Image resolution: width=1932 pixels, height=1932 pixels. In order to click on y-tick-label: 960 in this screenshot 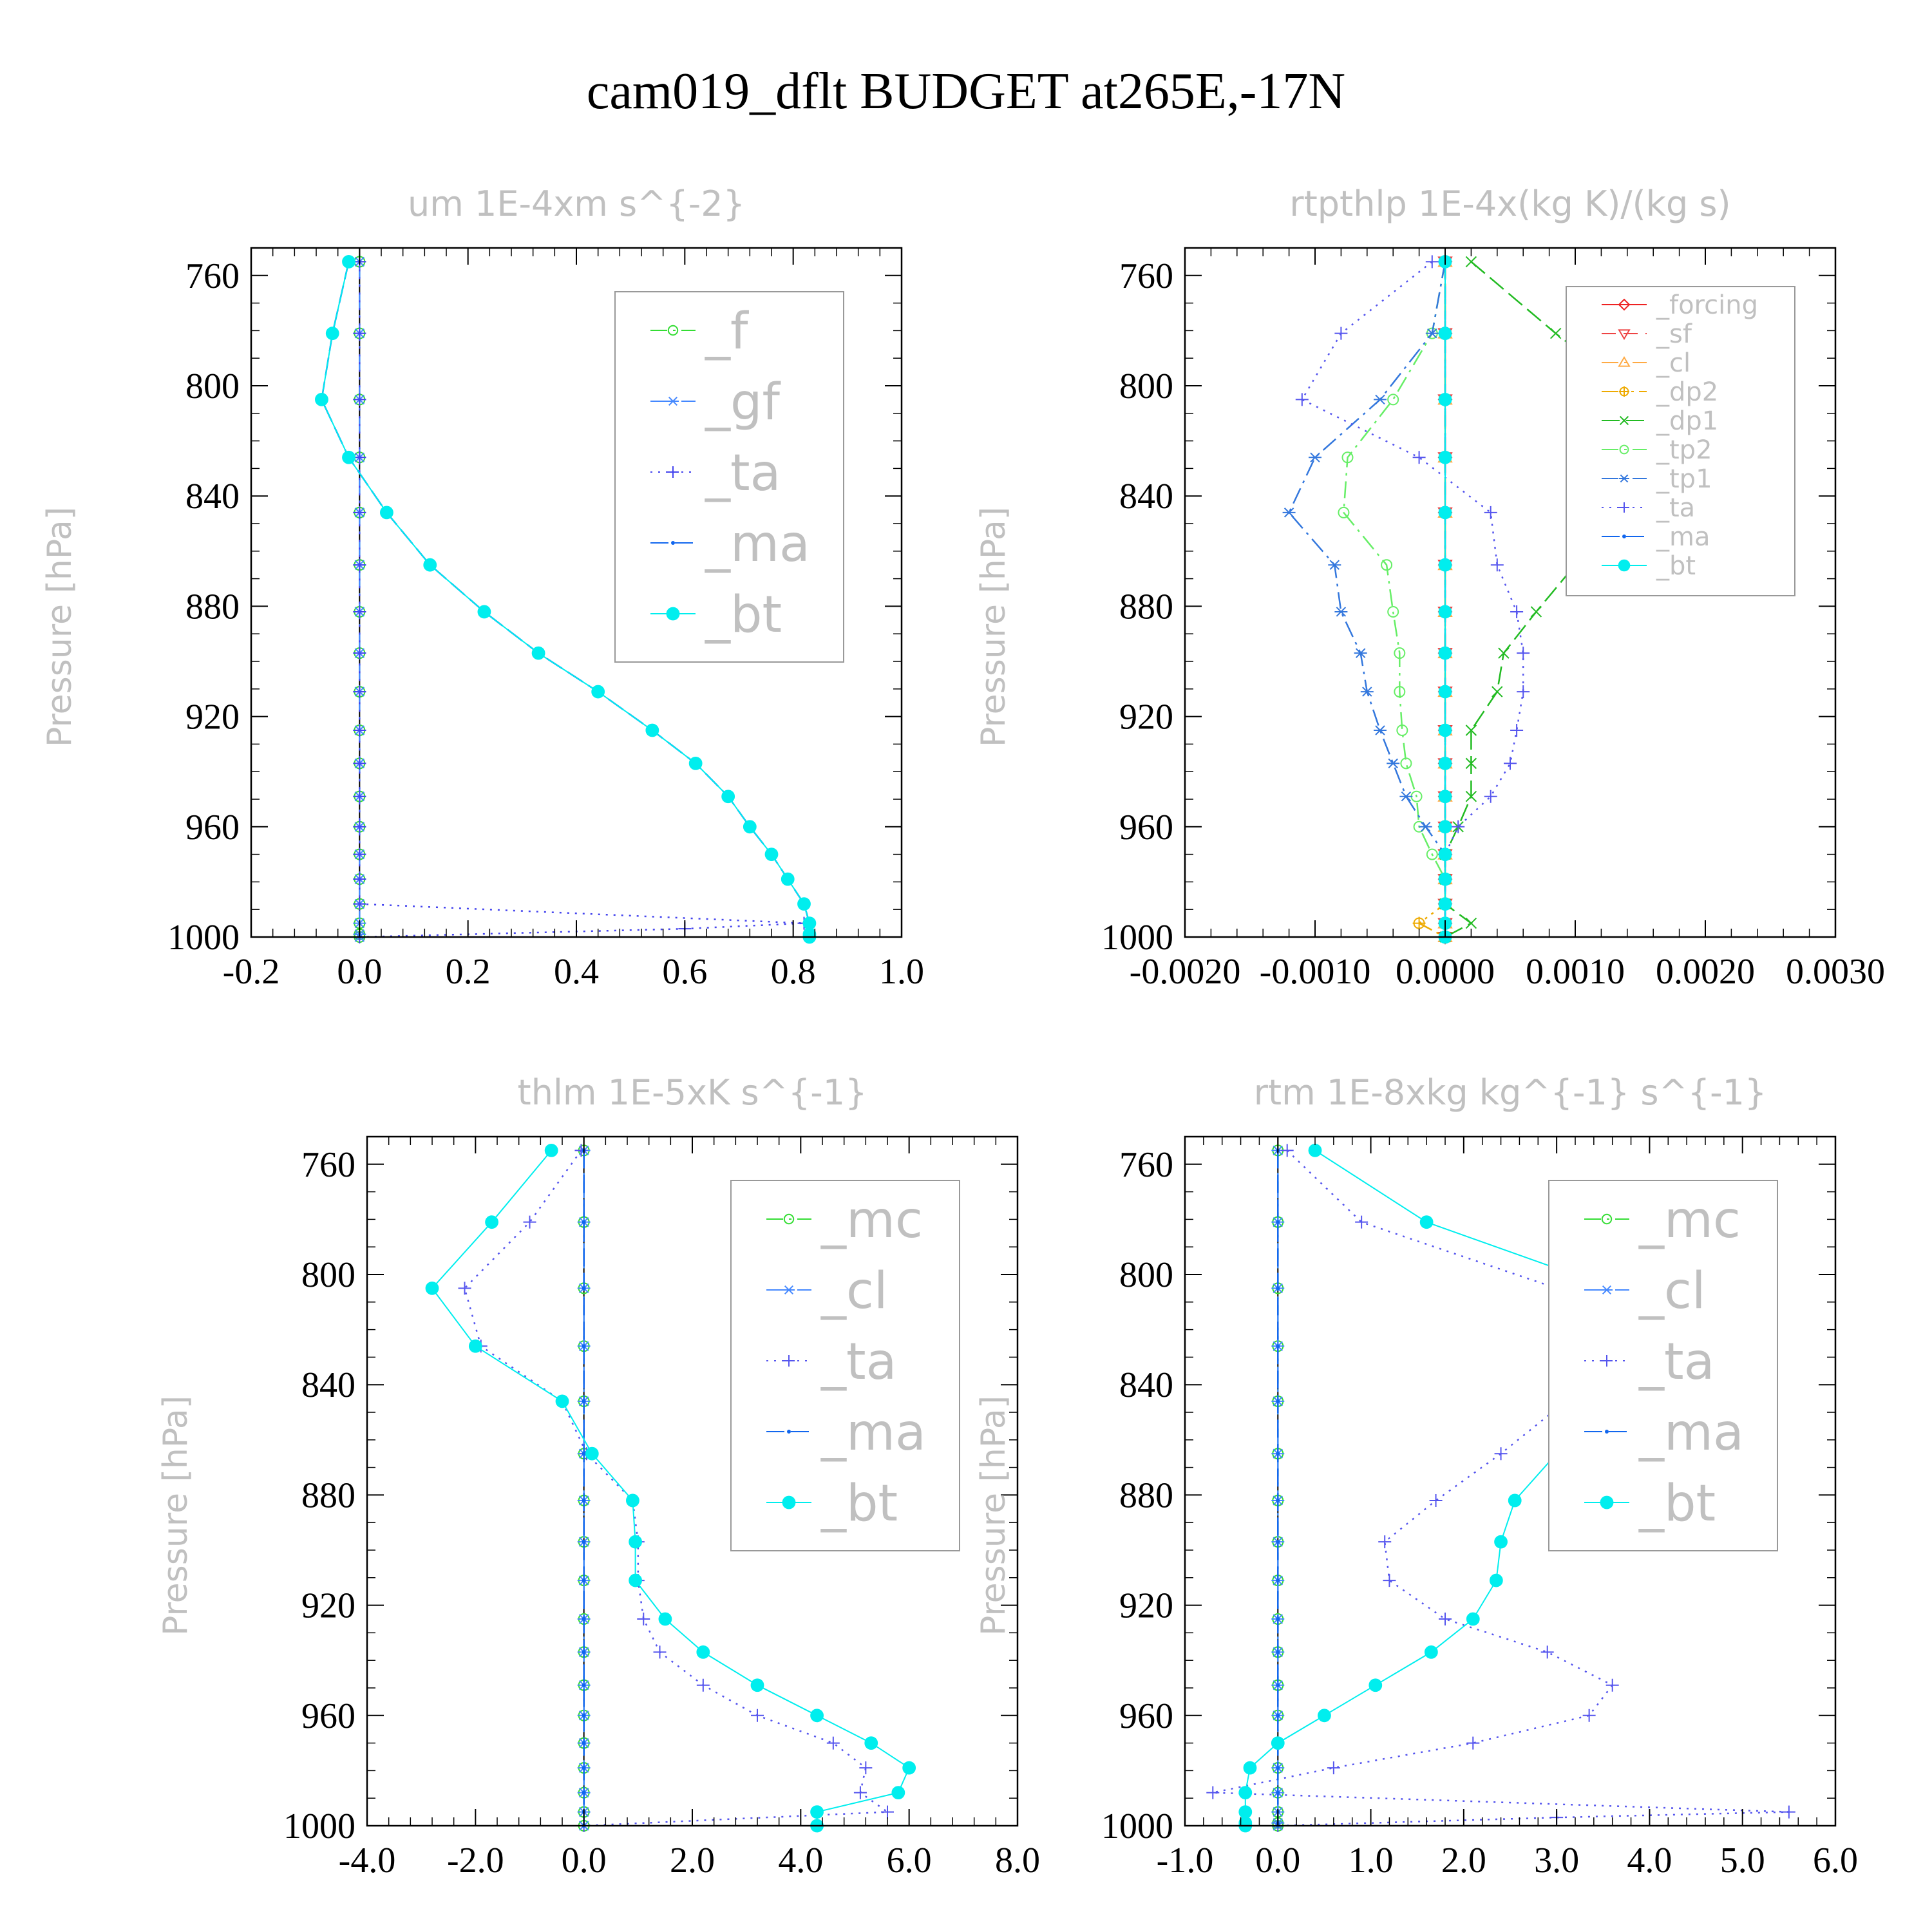, I will do `click(1146, 828)`.